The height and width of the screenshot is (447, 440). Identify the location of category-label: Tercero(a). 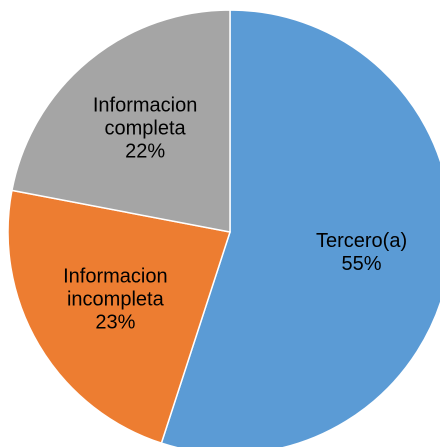
(361, 240).